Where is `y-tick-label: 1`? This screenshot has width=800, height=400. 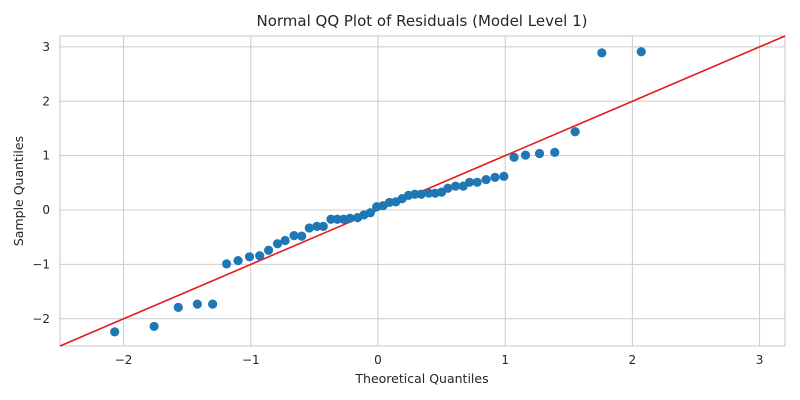
y-tick-label: 1 is located at coordinates (46, 156).